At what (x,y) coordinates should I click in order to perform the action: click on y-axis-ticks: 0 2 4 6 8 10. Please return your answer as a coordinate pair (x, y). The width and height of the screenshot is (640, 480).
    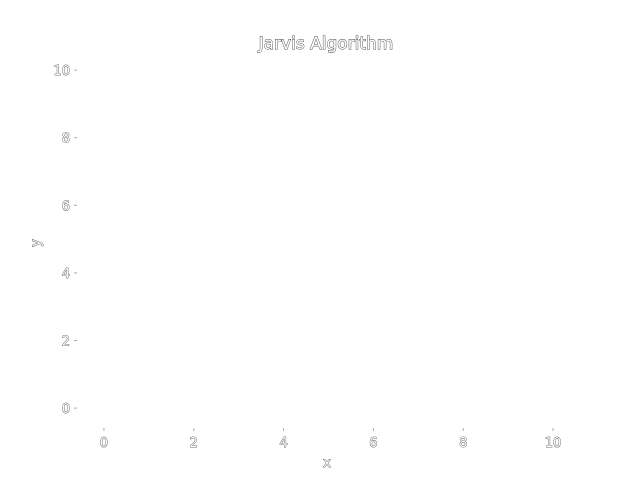
    Looking at the image, I should click on (65, 241).